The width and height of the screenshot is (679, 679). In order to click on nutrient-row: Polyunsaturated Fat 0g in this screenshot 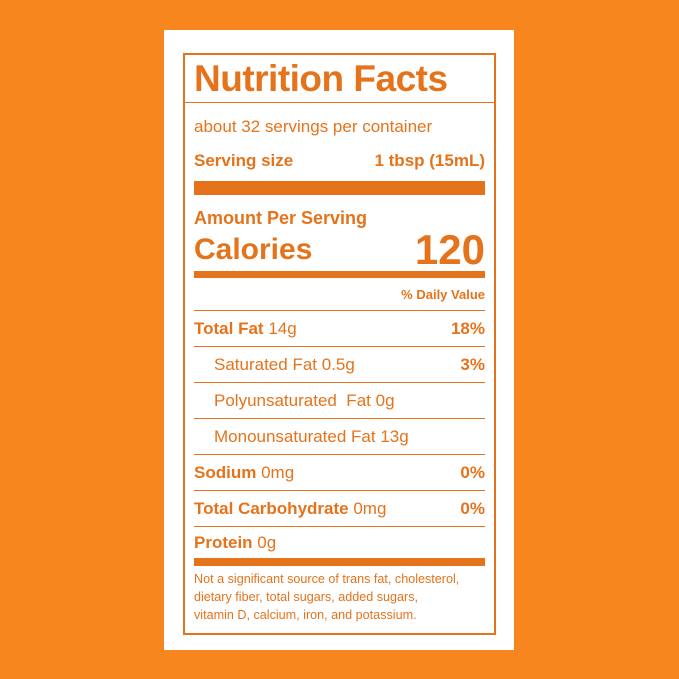, I will do `click(339, 401)`.